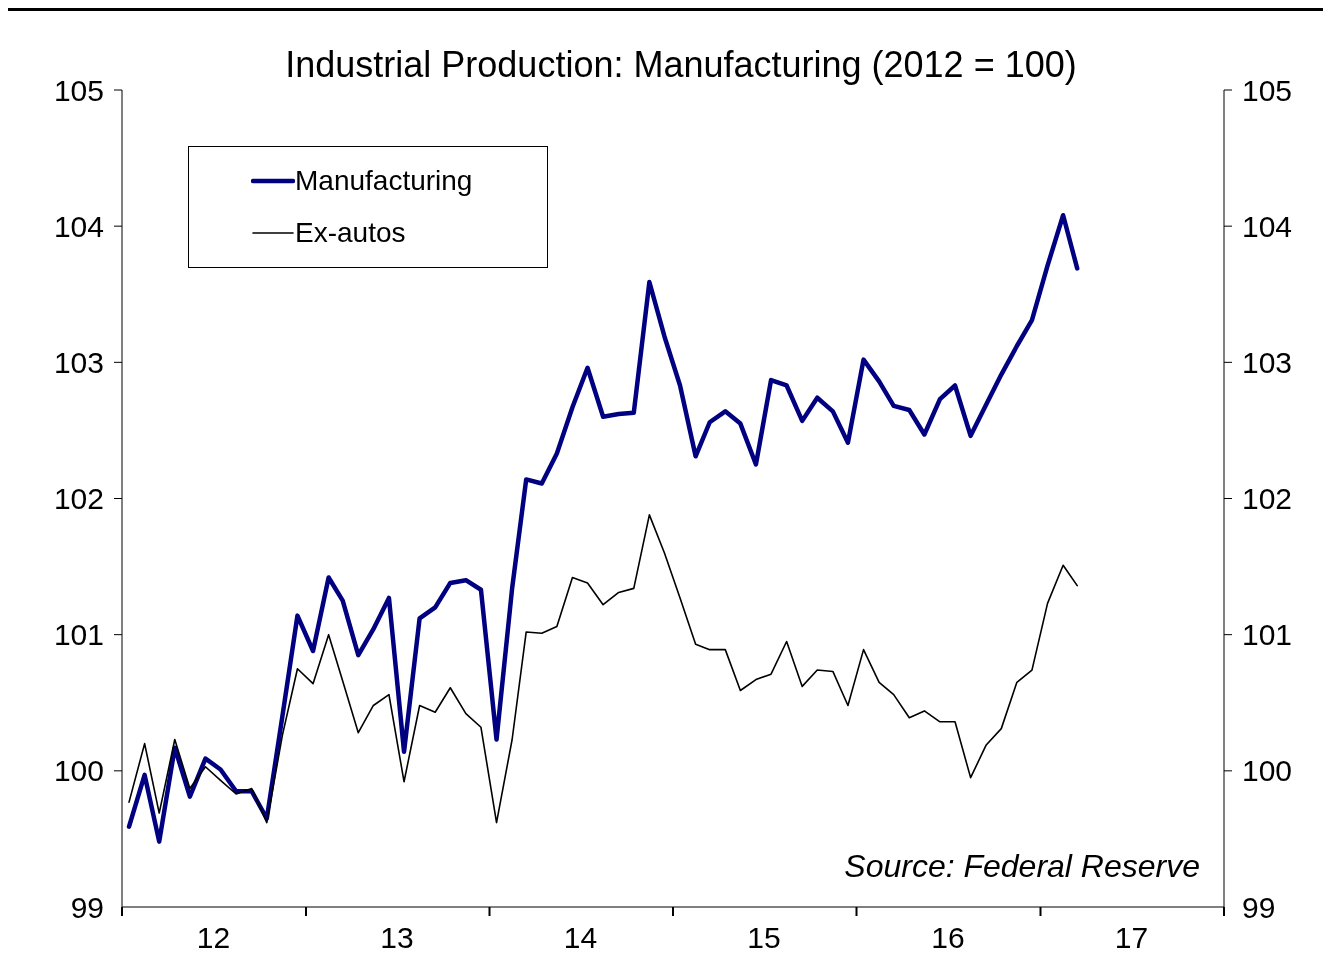  What do you see at coordinates (213, 938) in the screenshot?
I see `x-tick-label: 12` at bounding box center [213, 938].